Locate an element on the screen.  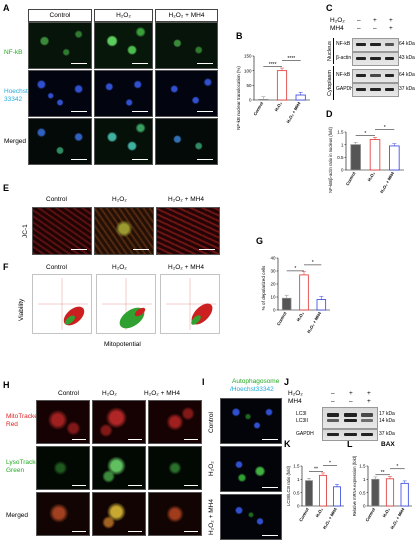
h-row-label-mito: MitoTracker is located at coordinates (23, 416).